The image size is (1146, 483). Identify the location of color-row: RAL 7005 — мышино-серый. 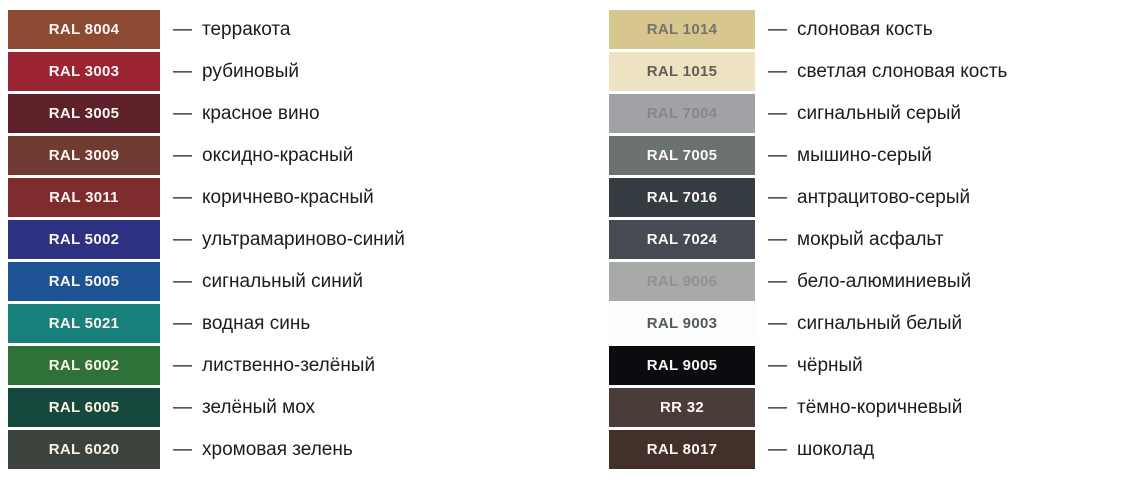
(808, 155).